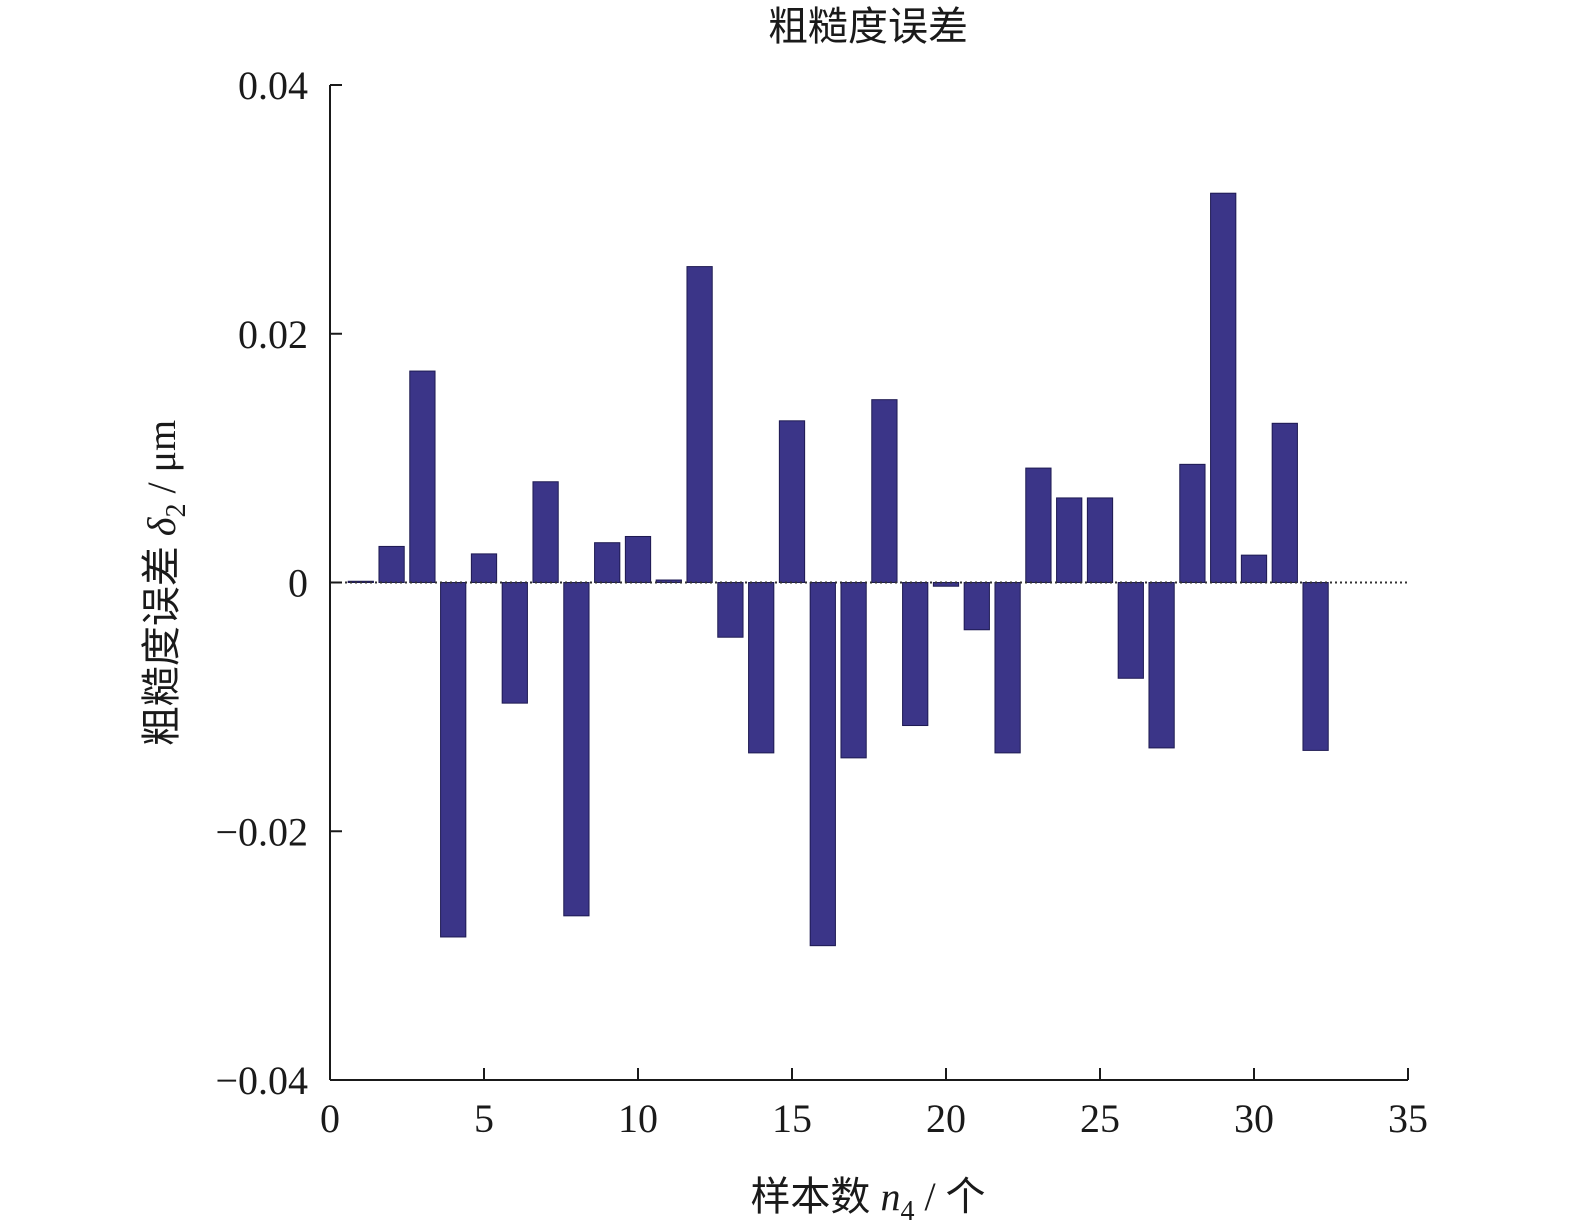 This screenshot has height=1232, width=1575. Describe the element at coordinates (273, 334) in the screenshot. I see `y-tick-label: 0.02` at that location.